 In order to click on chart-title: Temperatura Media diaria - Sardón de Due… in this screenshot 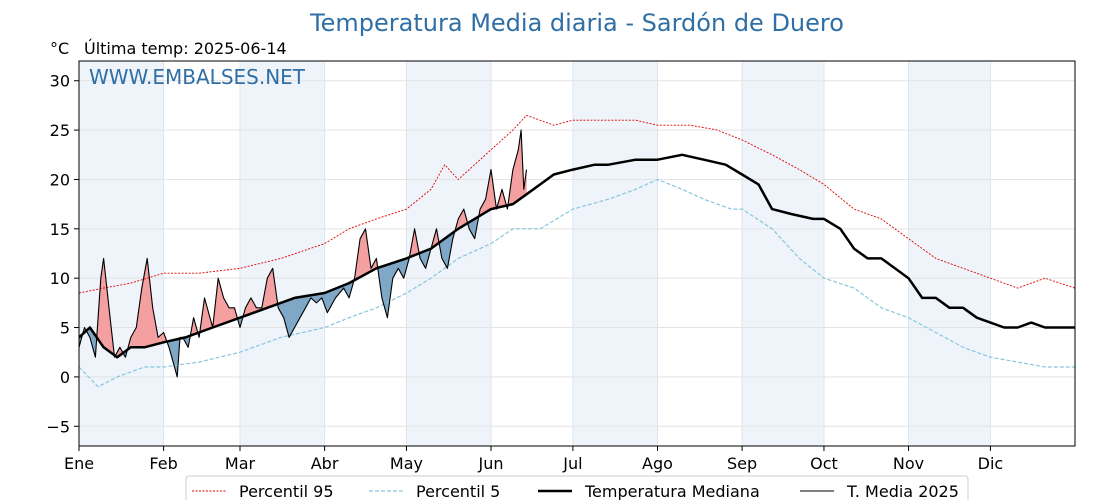, I will do `click(576, 23)`.